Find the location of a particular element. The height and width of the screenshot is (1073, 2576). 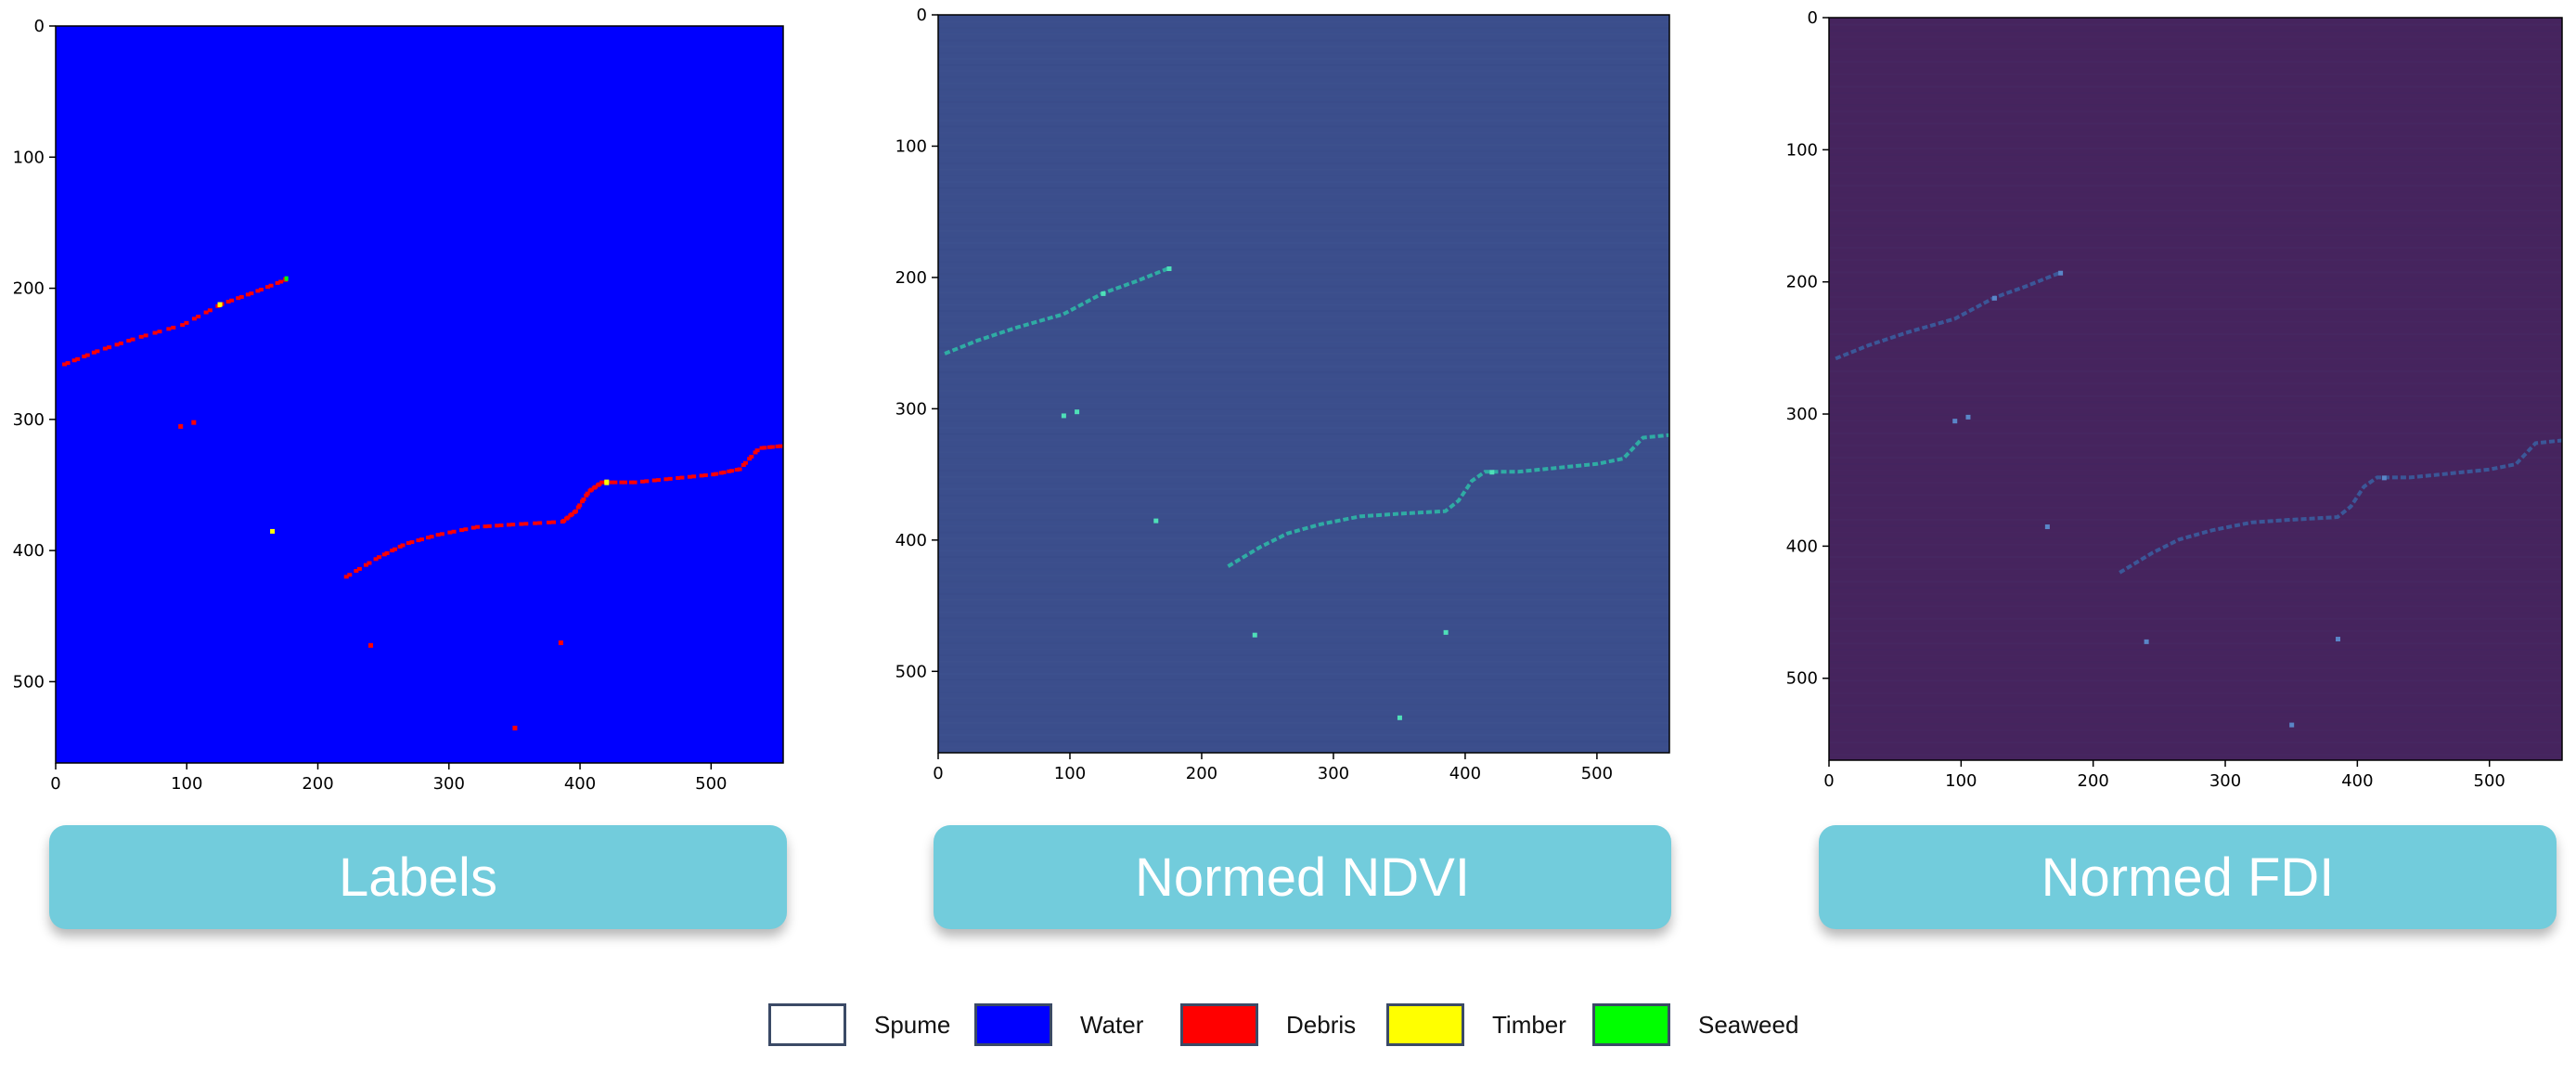

labels-y-tick-label: 300 is located at coordinates (29, 420).